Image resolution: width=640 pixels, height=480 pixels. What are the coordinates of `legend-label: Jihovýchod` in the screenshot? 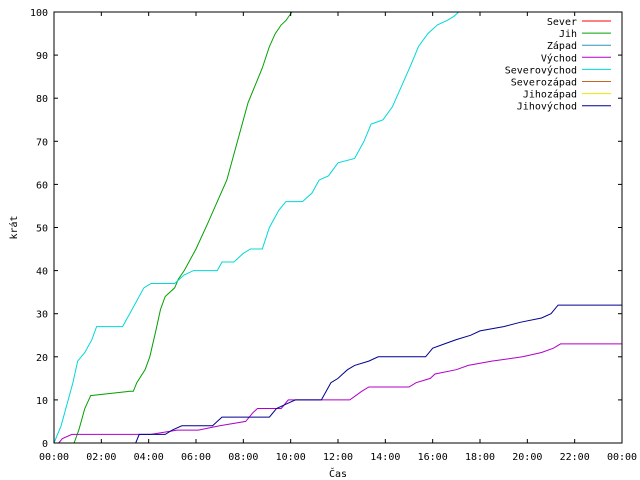 It's located at (547, 107).